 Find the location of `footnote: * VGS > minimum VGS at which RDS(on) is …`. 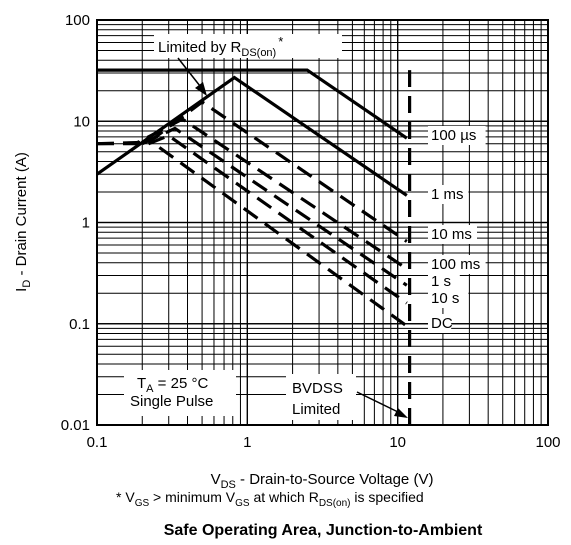

footnote: * VGS > minimum VGS at which RDS(on) is … is located at coordinates (270, 499).